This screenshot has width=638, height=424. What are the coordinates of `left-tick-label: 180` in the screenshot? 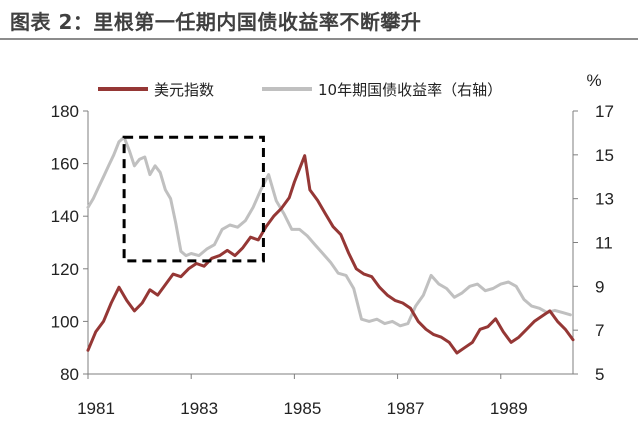 It's located at (65, 111).